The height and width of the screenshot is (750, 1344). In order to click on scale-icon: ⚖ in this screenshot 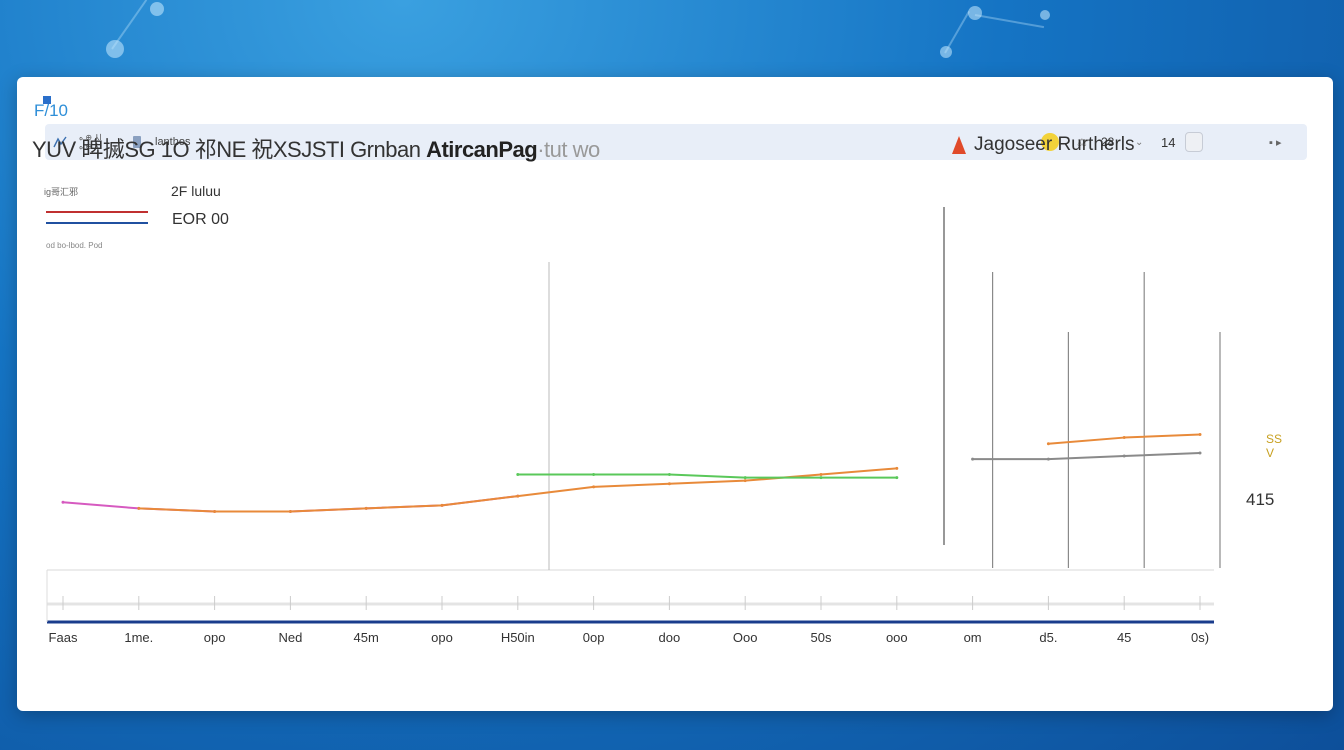, I will do `click(1082, 142)`.